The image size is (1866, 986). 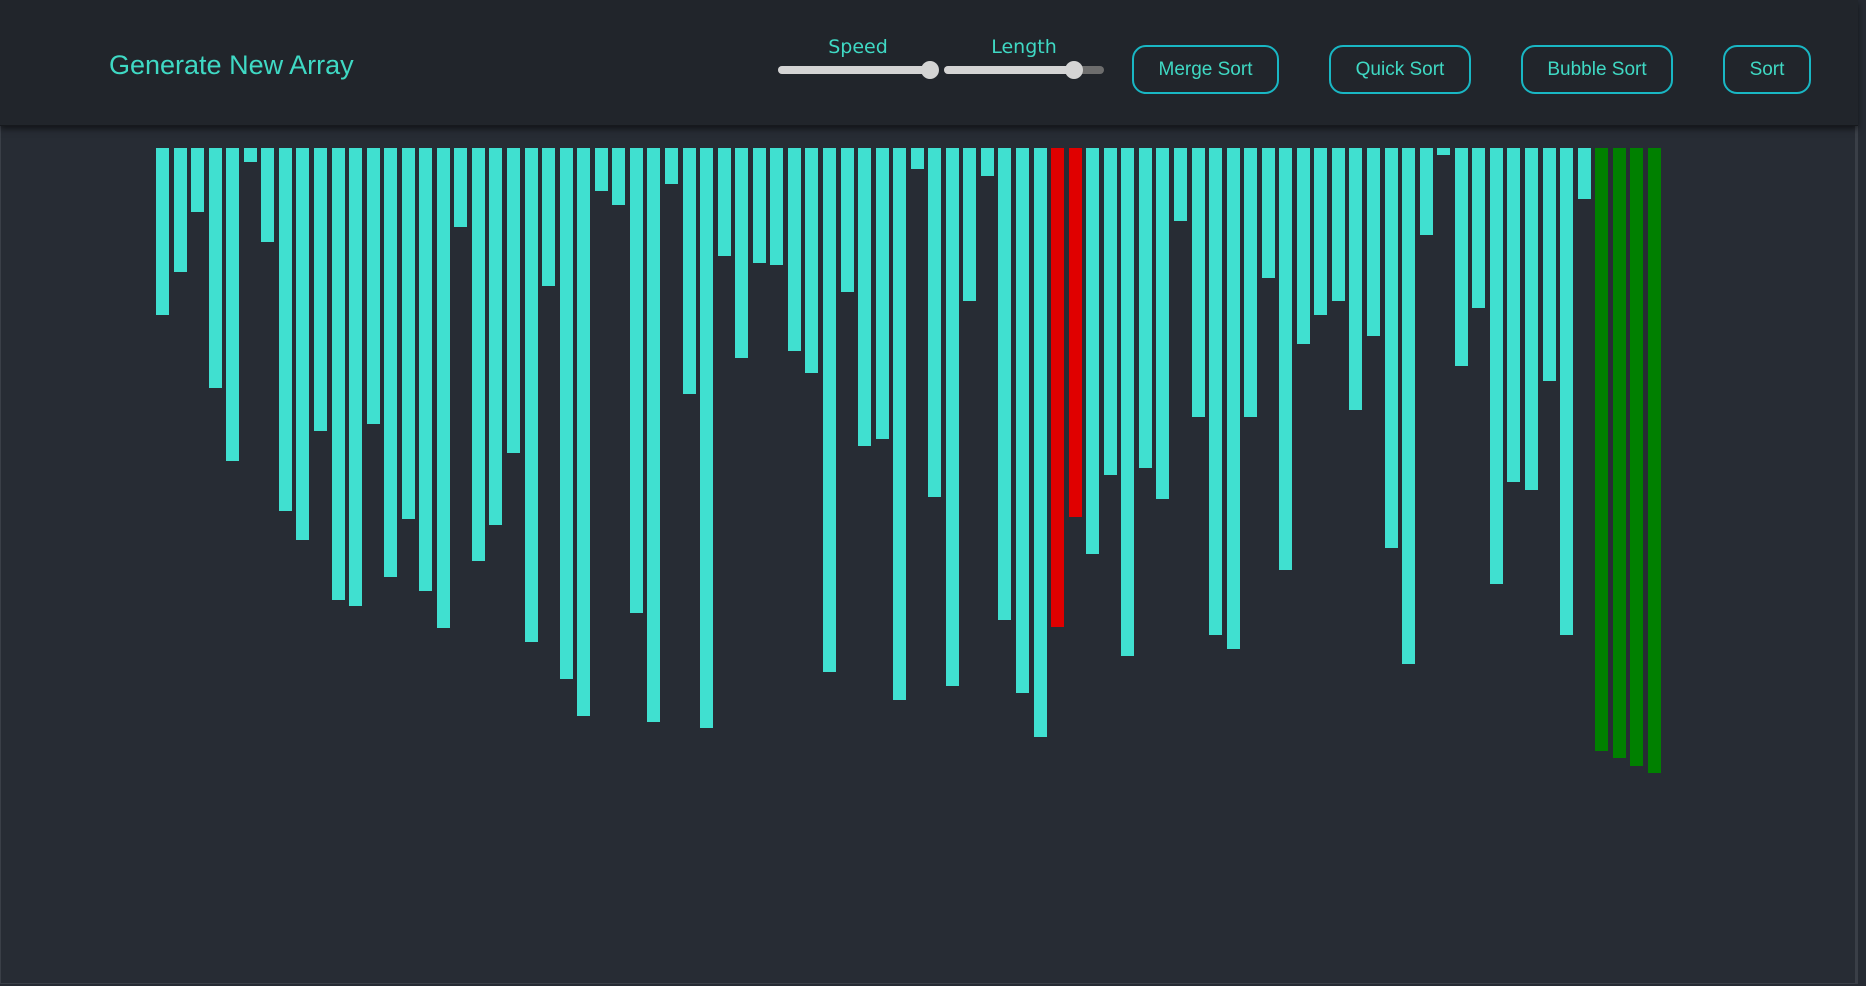 What do you see at coordinates (858, 47) in the screenshot?
I see `speed-label: Speed` at bounding box center [858, 47].